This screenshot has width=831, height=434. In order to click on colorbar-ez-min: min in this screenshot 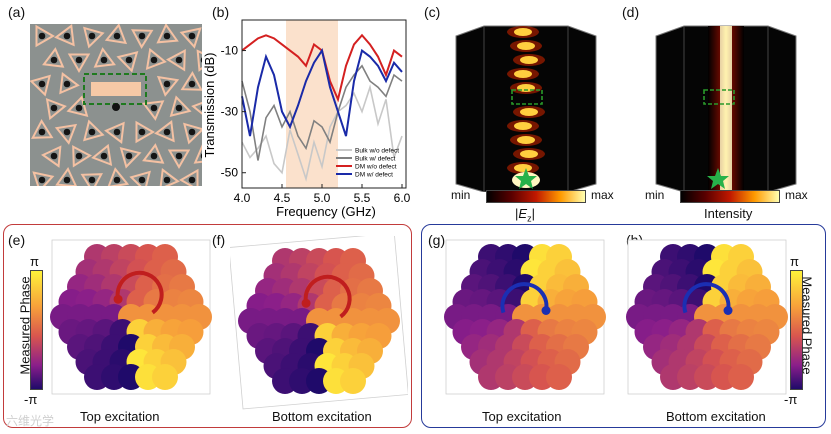, I will do `click(461, 195)`.